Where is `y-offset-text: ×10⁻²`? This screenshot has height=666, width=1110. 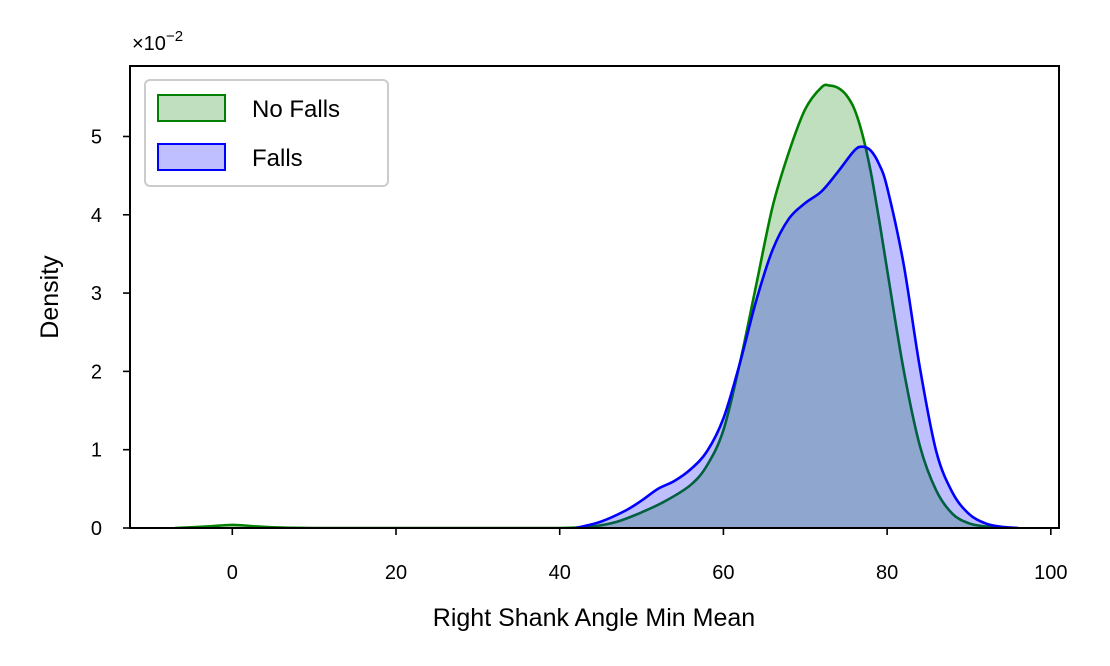
y-offset-text: ×10⁻² is located at coordinates (157, 41).